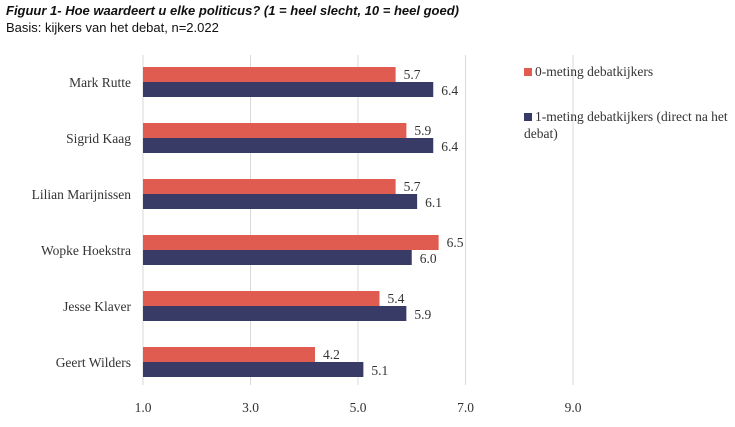 This screenshot has width=735, height=427. What do you see at coordinates (112, 27) in the screenshot?
I see `chart-subtitle: Basis: kijkers van het debat, n=2.022` at bounding box center [112, 27].